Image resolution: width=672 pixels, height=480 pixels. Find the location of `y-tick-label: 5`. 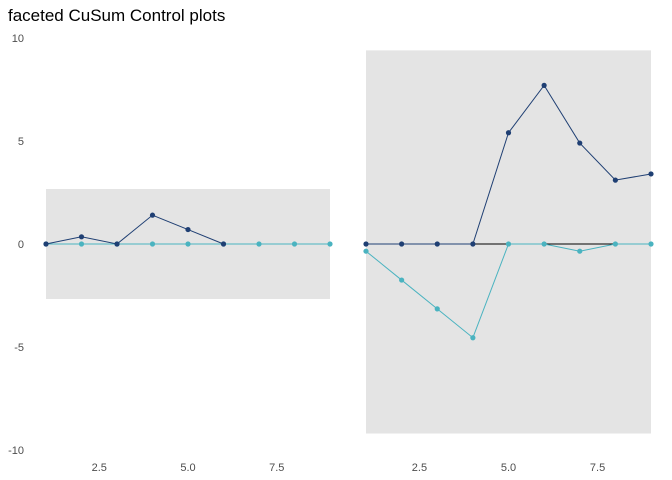

y-tick-label: 5 is located at coordinates (21, 142).